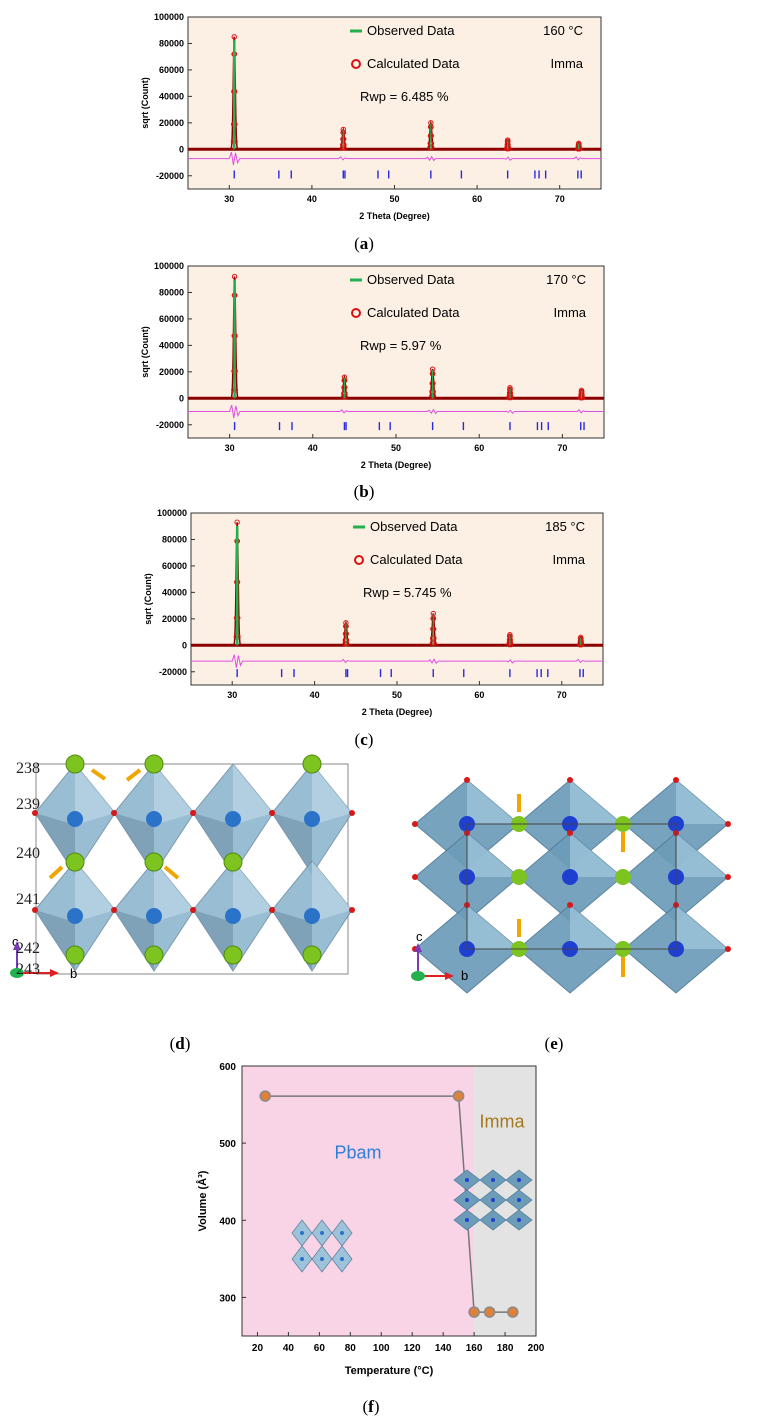 The image size is (767, 1422). What do you see at coordinates (389, 1201) in the screenshot?
I see `plot-frame` at bounding box center [389, 1201].